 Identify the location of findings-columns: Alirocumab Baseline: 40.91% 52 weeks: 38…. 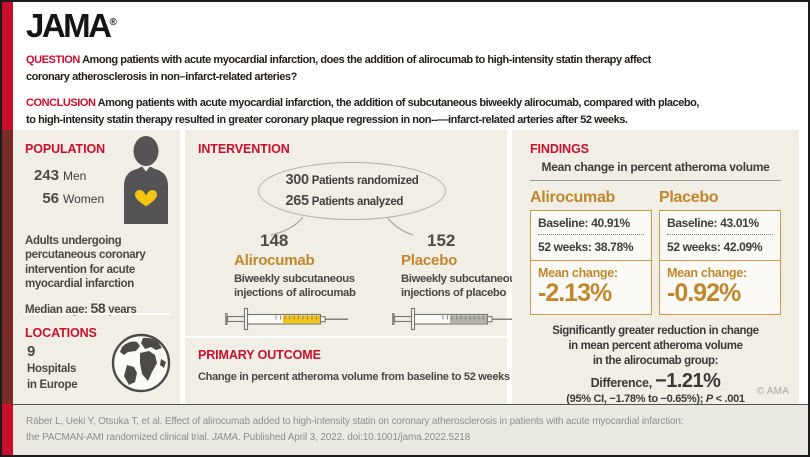
(655, 251).